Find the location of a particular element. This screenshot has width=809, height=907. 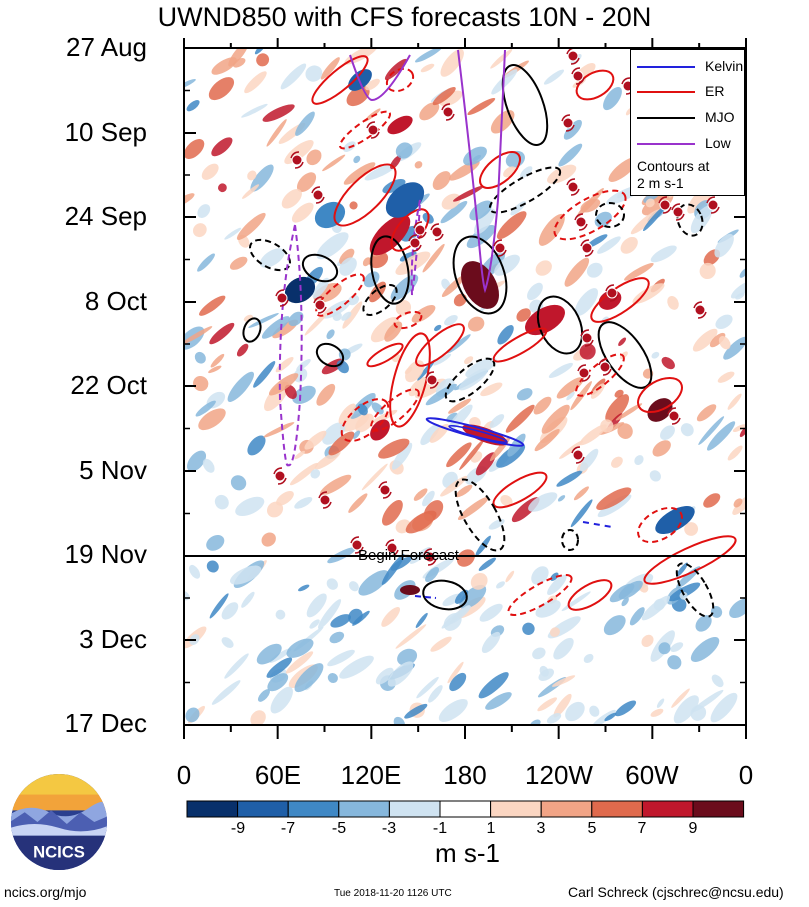

colorbar-label: -7 is located at coordinates (288, 828).